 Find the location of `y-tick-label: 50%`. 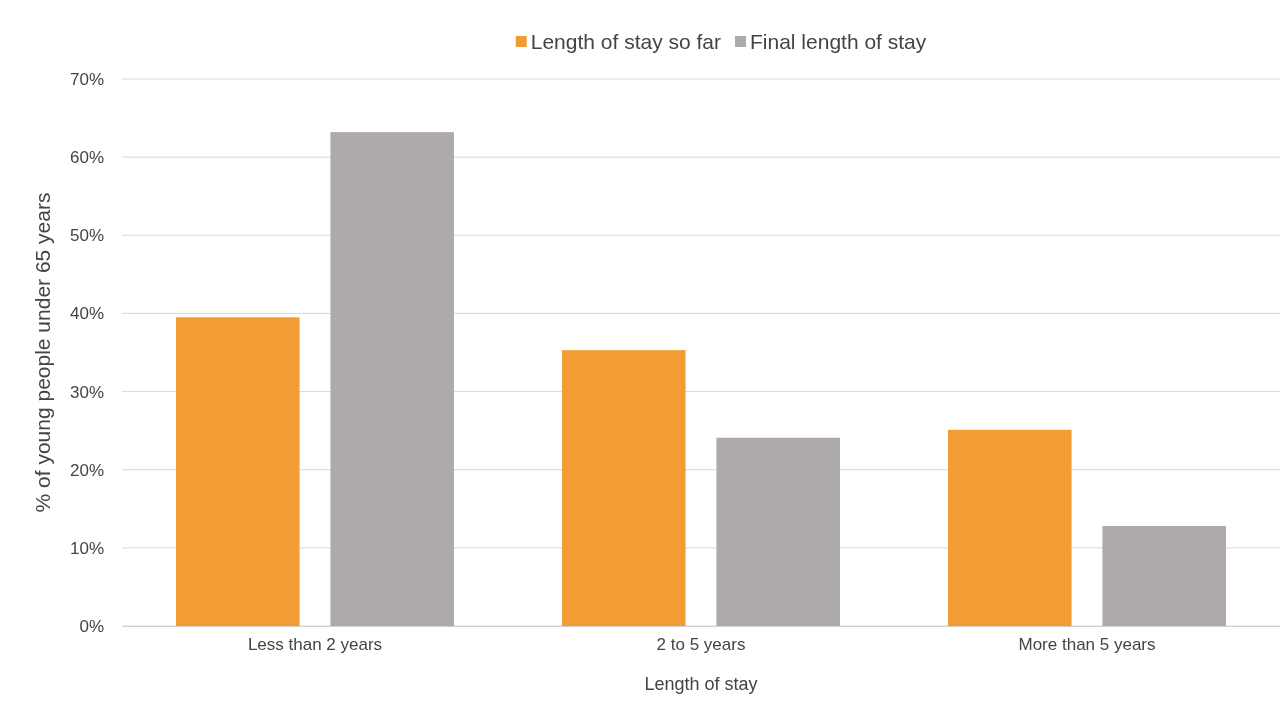

y-tick-label: 50% is located at coordinates (86, 236).